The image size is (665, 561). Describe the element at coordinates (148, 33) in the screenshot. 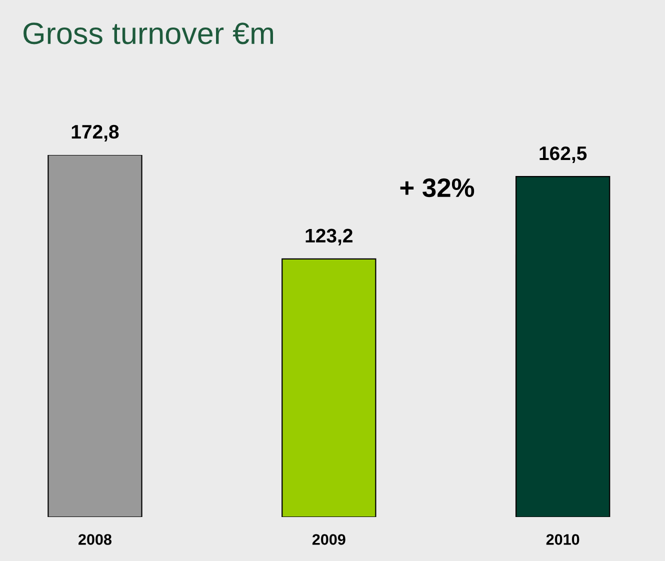

I see `chart-title: Gross turnover €m` at that location.